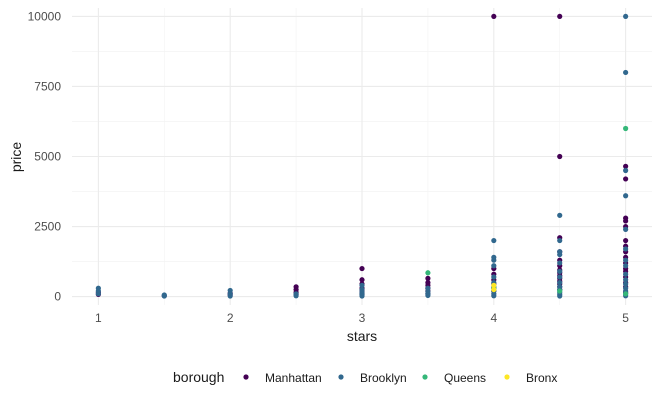 Image resolution: width=672 pixels, height=403 pixels. What do you see at coordinates (57, 297) in the screenshot?
I see `y-tick-label: 0` at bounding box center [57, 297].